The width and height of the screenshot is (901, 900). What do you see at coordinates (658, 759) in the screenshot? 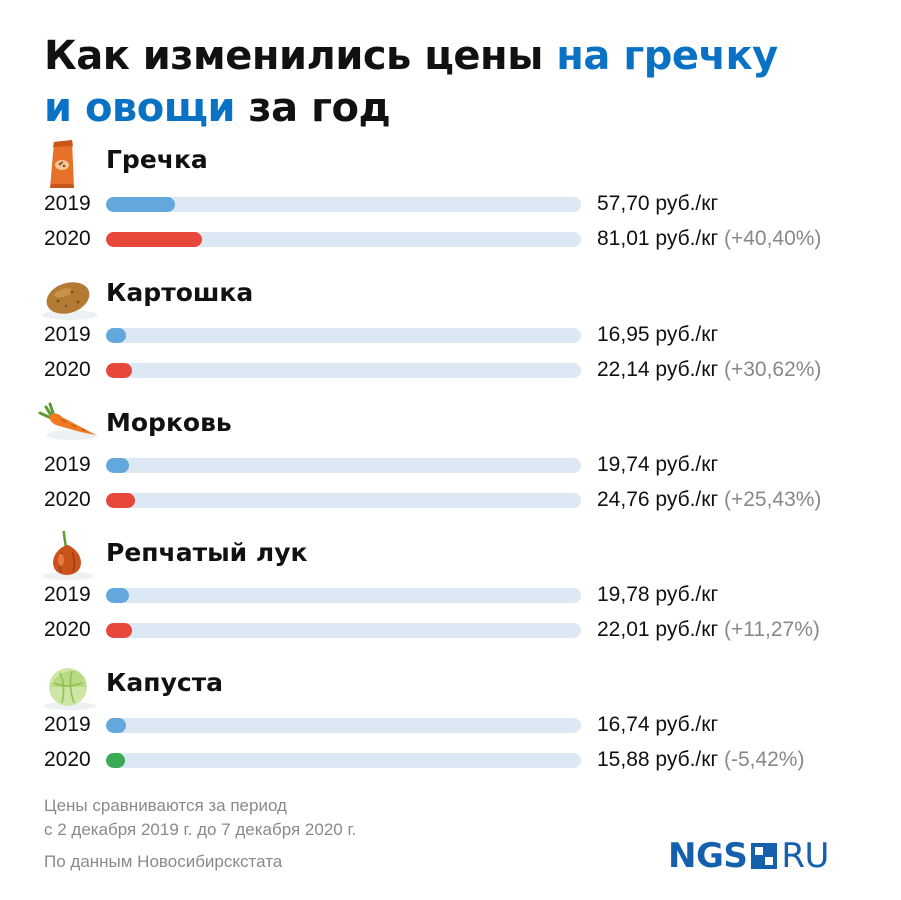
I see `price-value: 15,88 руб./кг` at bounding box center [658, 759].